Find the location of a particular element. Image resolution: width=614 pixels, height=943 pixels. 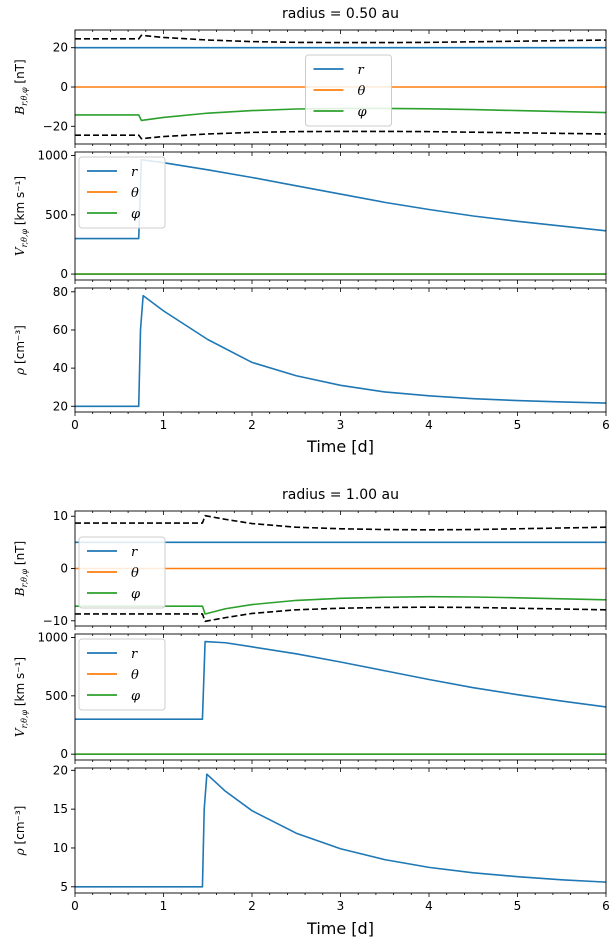

series-line-r is located at coordinates (340, 680).